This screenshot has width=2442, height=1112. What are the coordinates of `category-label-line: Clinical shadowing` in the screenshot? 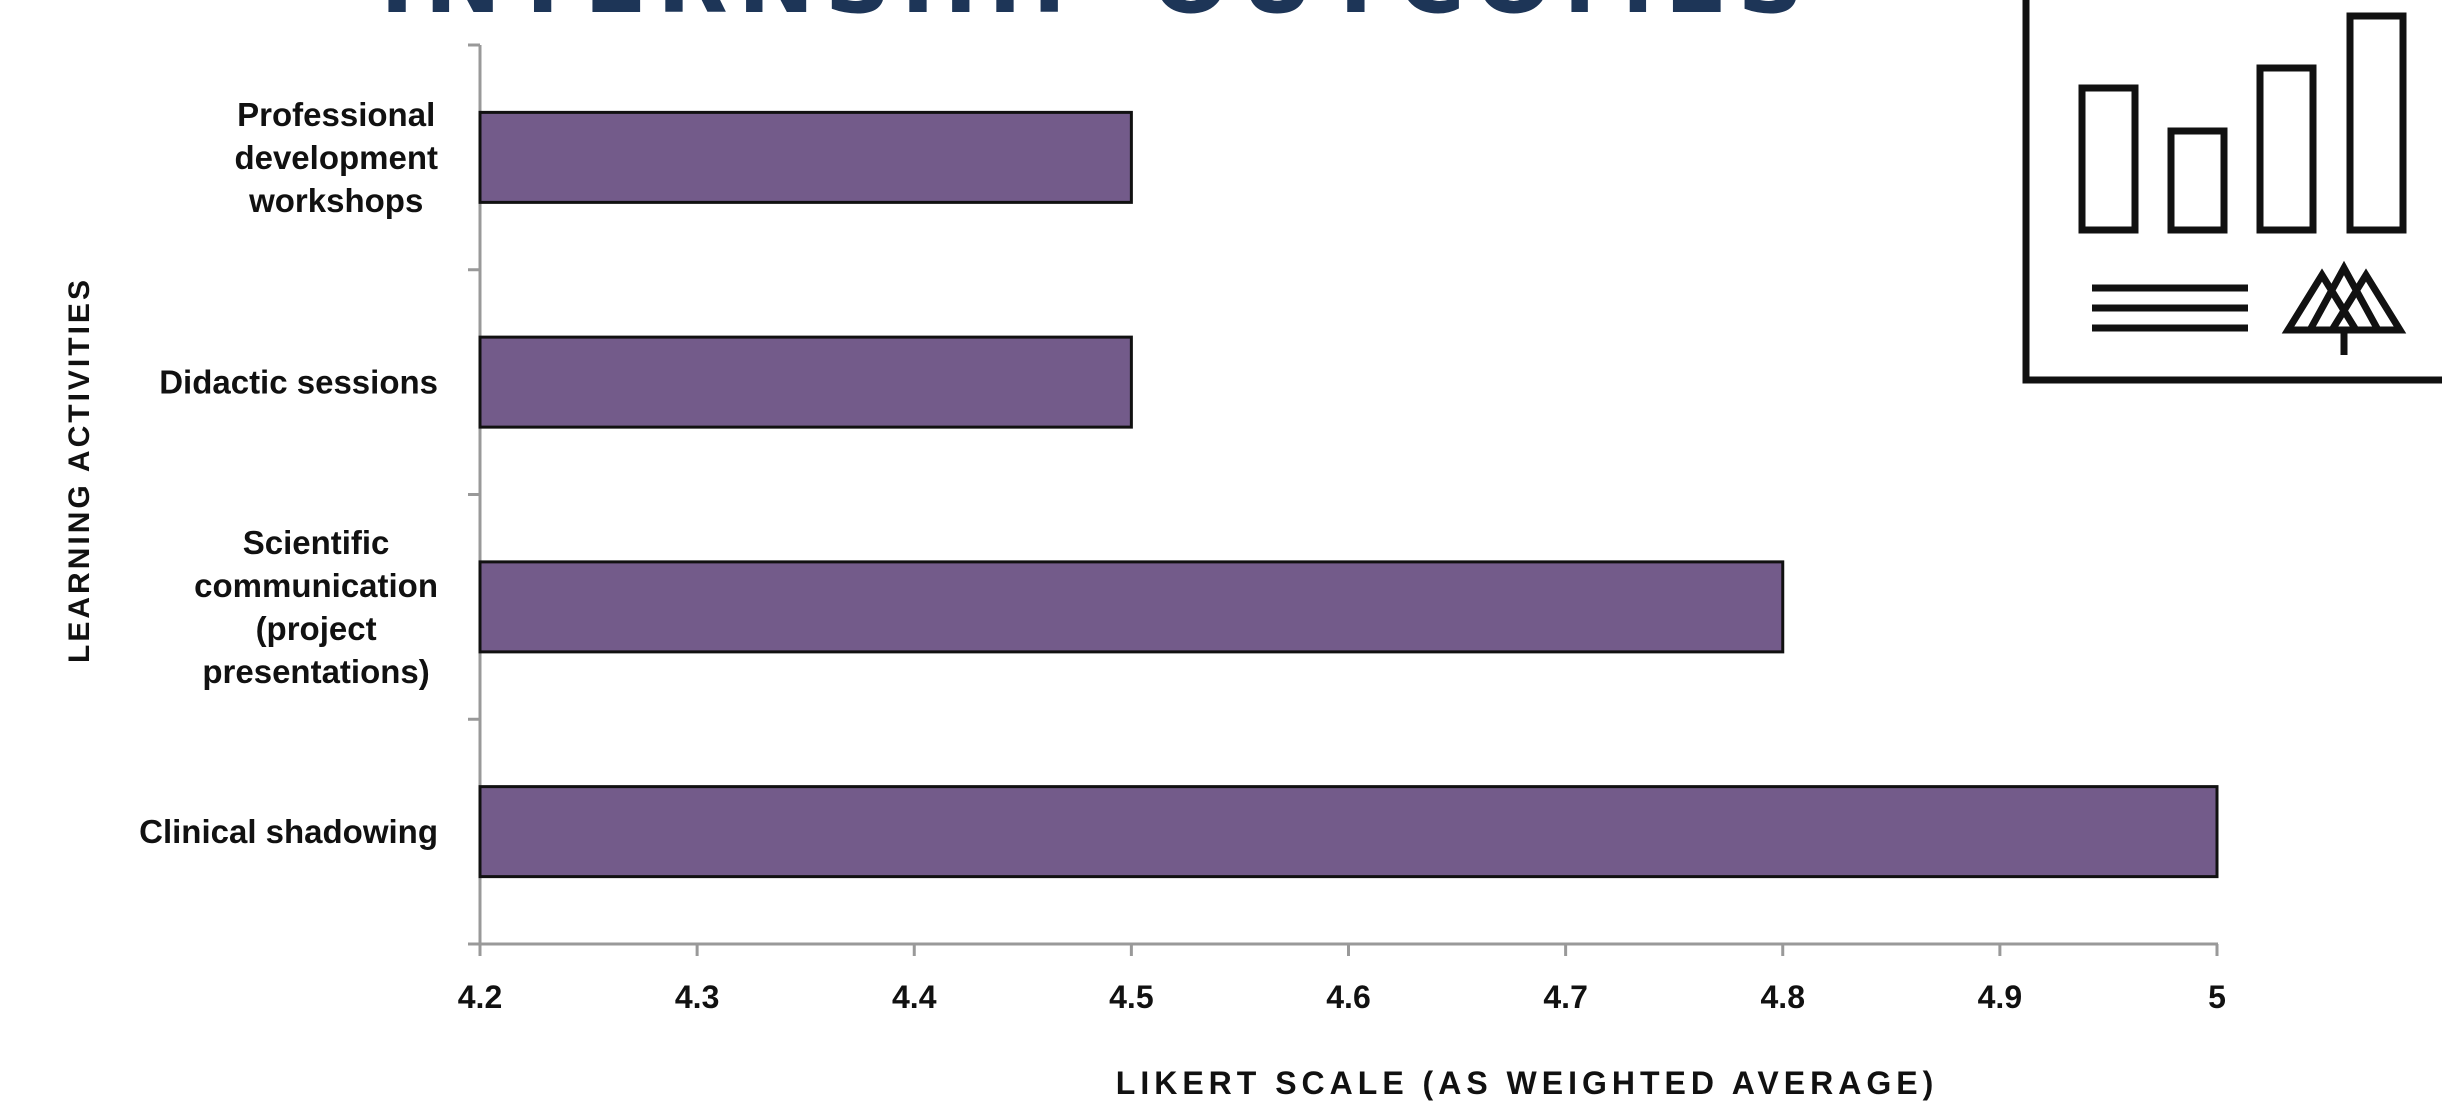 It's located at (288, 831).